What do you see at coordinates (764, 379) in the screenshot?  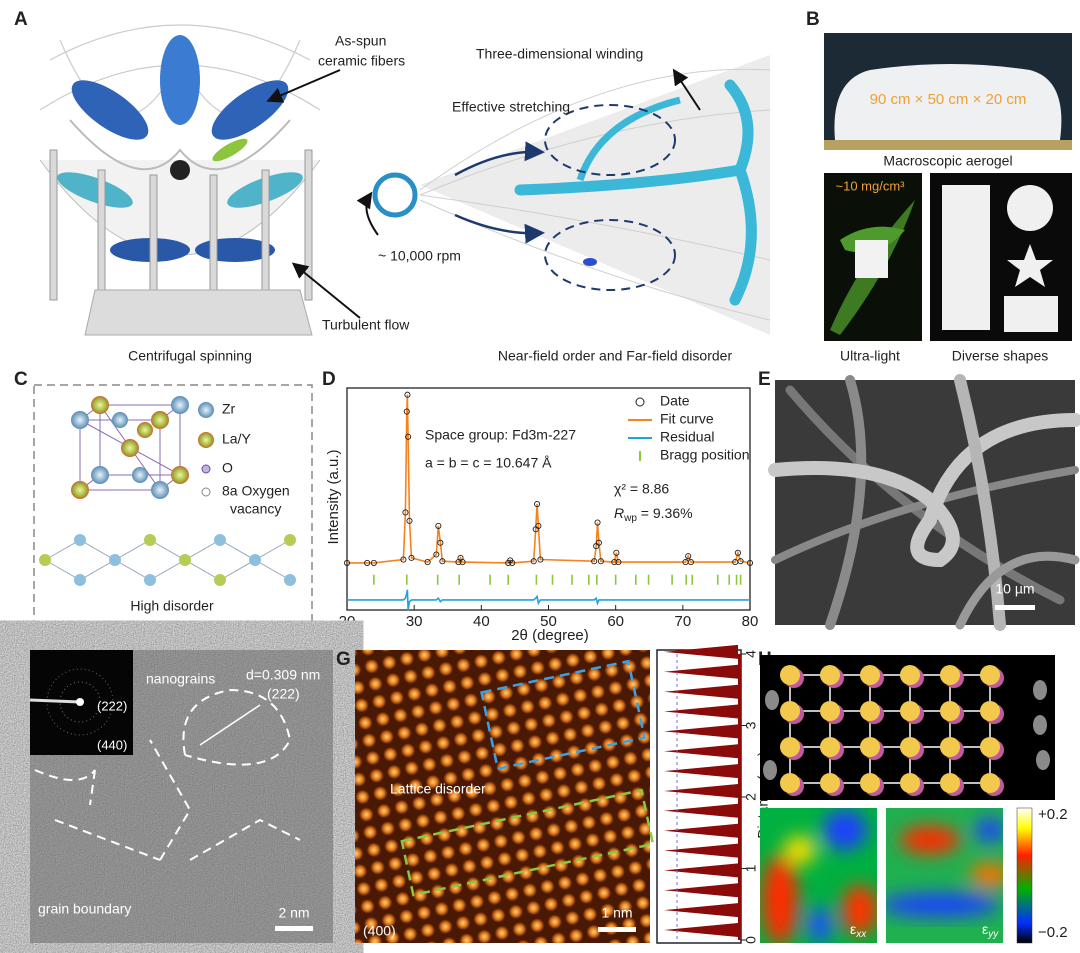 I see `panel-label: E` at bounding box center [764, 379].